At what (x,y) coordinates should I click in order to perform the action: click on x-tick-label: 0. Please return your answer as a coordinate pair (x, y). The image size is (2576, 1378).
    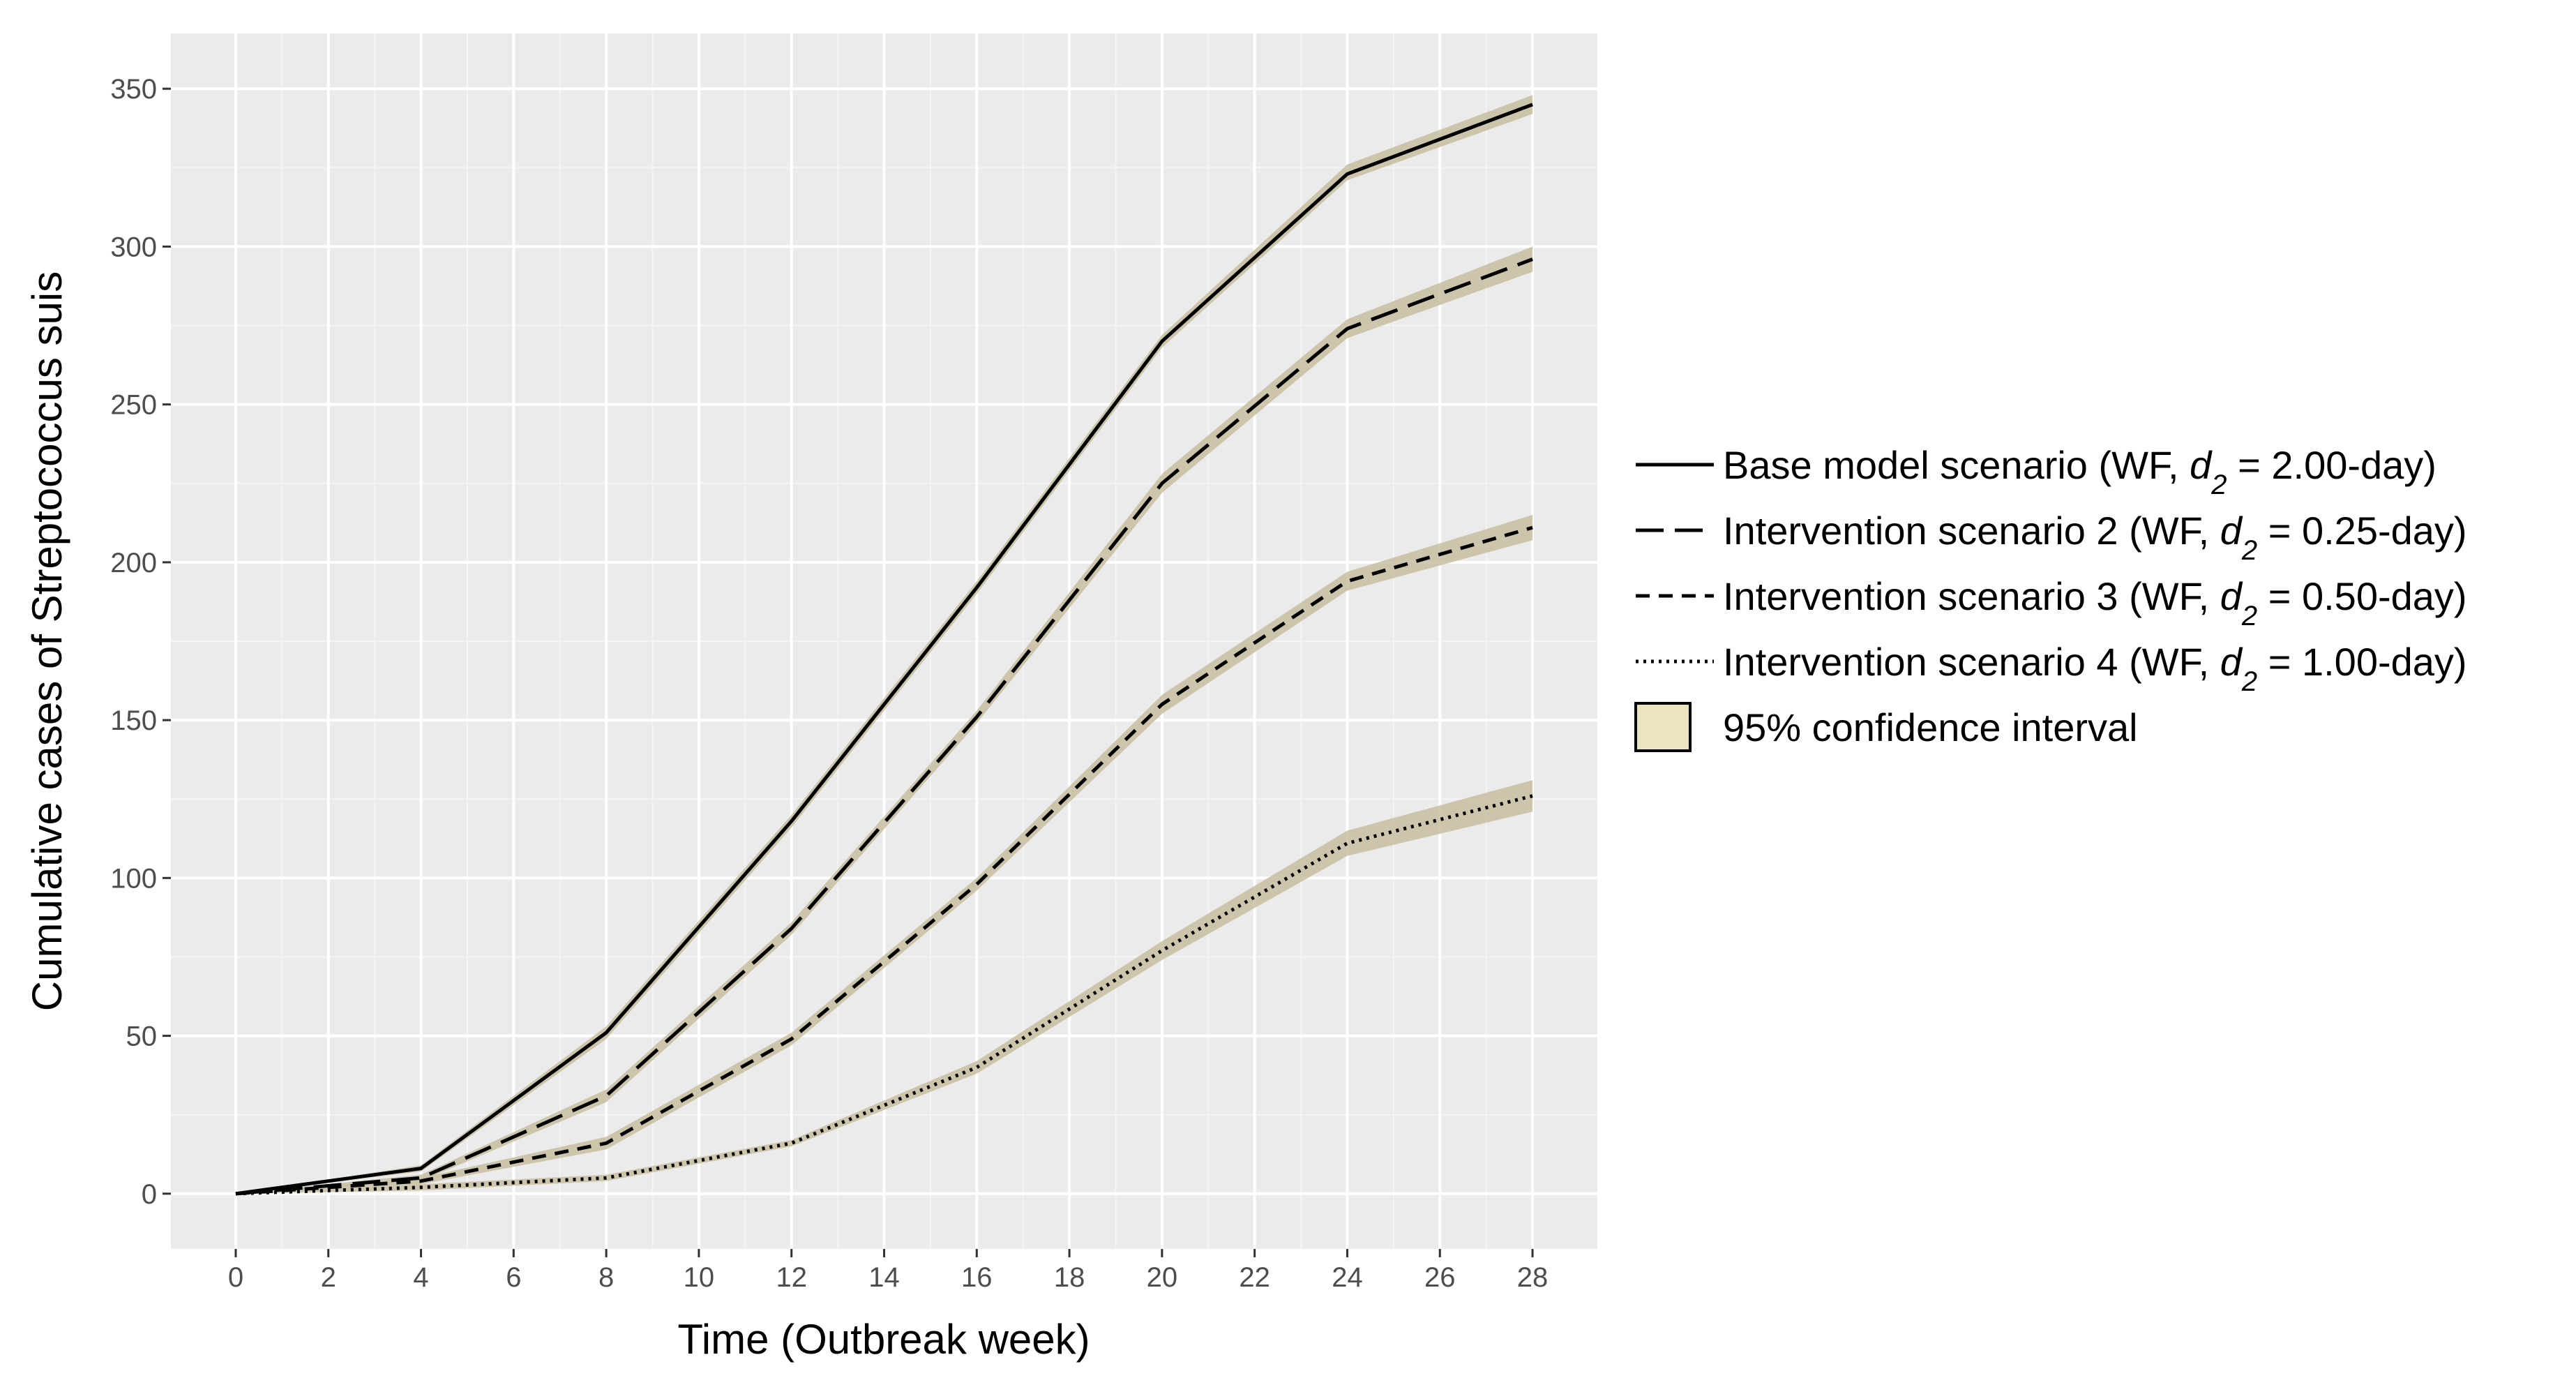
    Looking at the image, I should click on (235, 1277).